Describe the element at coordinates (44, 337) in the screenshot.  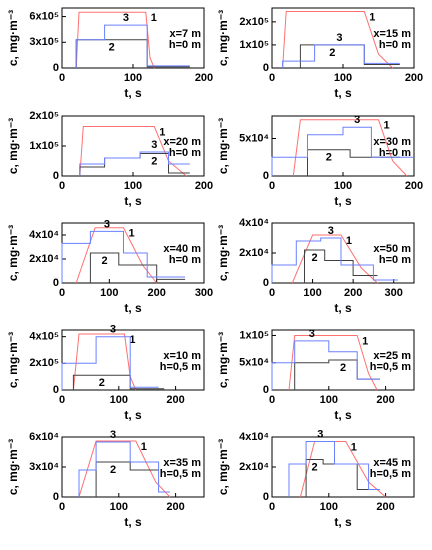
I see `y-tick-label: 4x10⁵` at that location.